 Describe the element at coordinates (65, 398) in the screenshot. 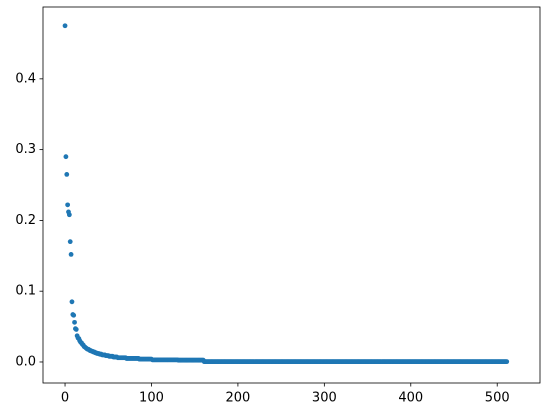

I see `x-tick-label: 0` at that location.